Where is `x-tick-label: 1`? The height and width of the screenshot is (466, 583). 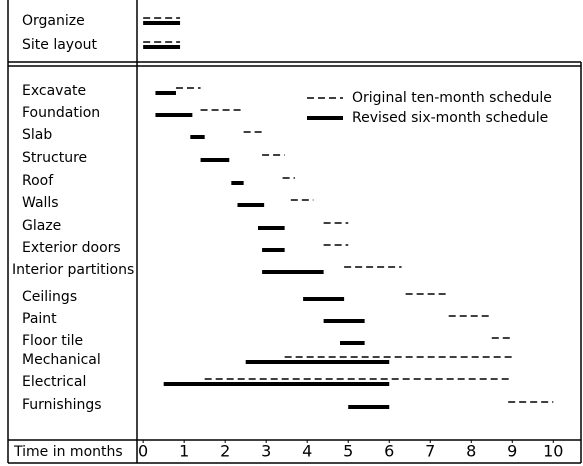 x-tick-label: 1 is located at coordinates (184, 451).